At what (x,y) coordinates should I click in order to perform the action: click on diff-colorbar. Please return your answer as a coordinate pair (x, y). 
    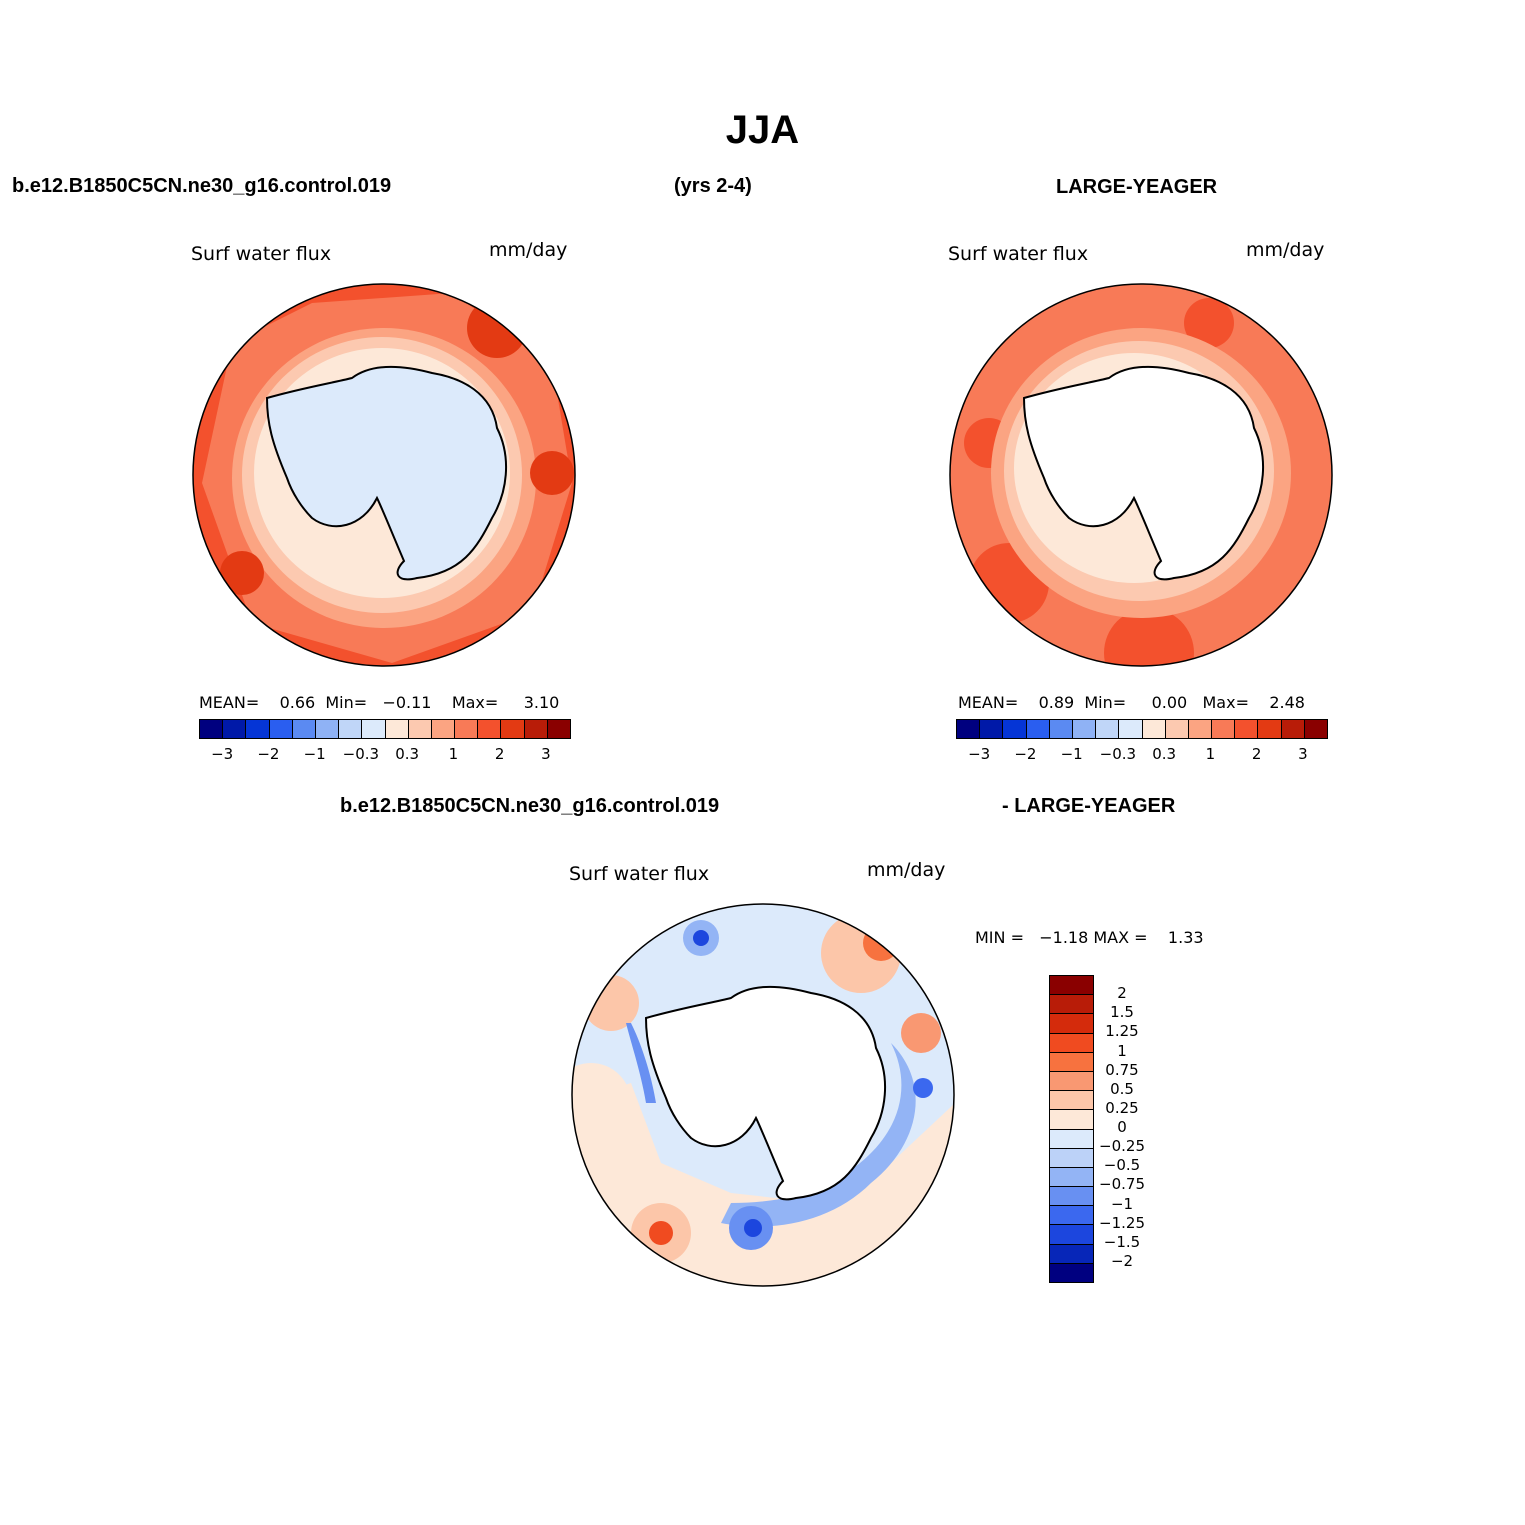
    Looking at the image, I should click on (1071, 1129).